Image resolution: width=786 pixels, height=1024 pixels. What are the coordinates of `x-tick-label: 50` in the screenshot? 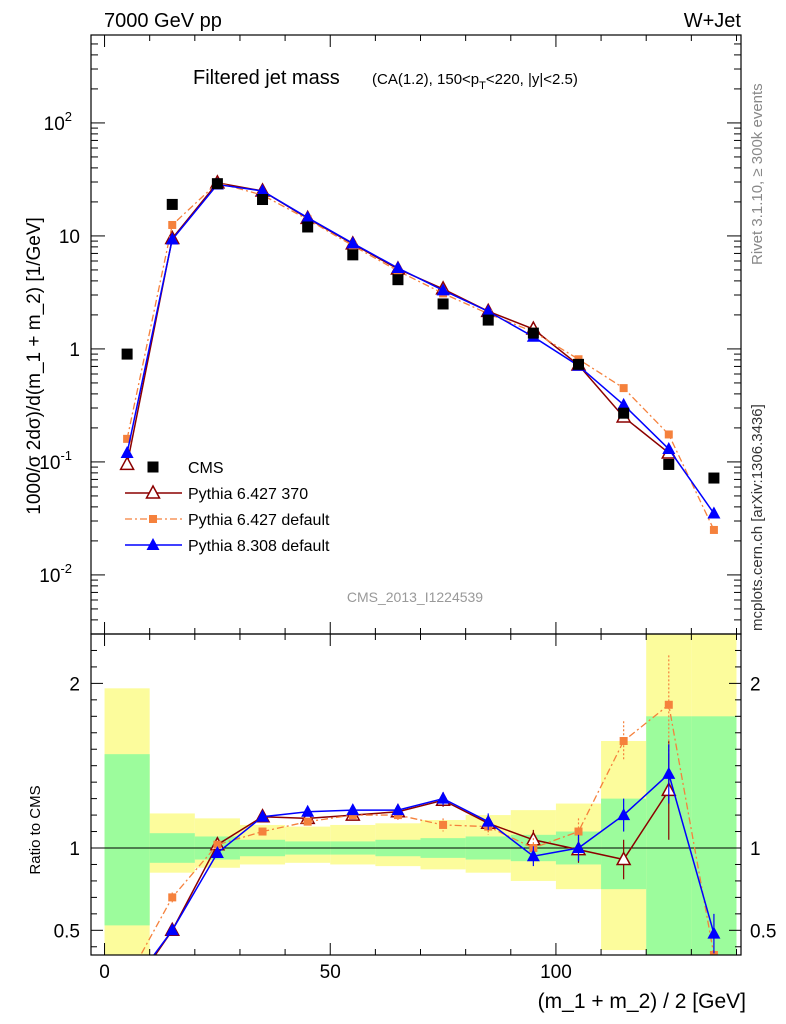 It's located at (330, 972).